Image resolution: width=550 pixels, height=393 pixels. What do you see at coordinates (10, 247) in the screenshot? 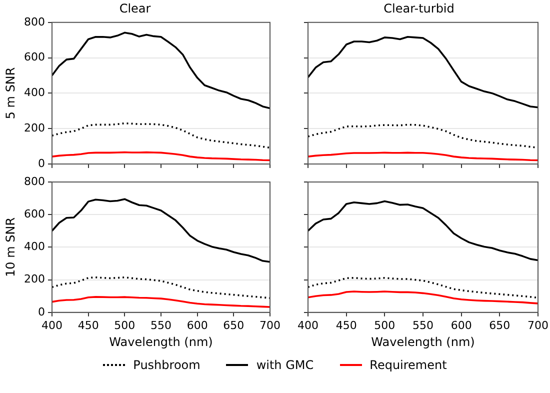
I see `y-axis-title: 10 m SNR` at bounding box center [10, 247].